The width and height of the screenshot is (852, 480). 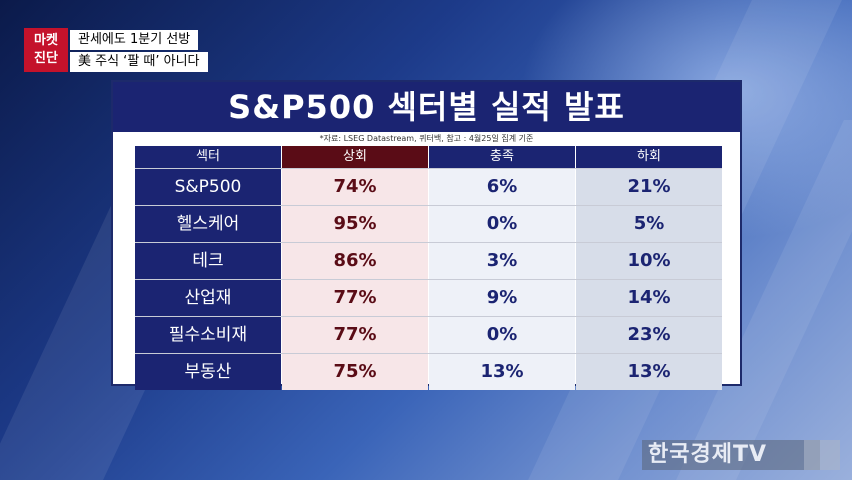 What do you see at coordinates (208, 261) in the screenshot?
I see `sector-name: 테크` at bounding box center [208, 261].